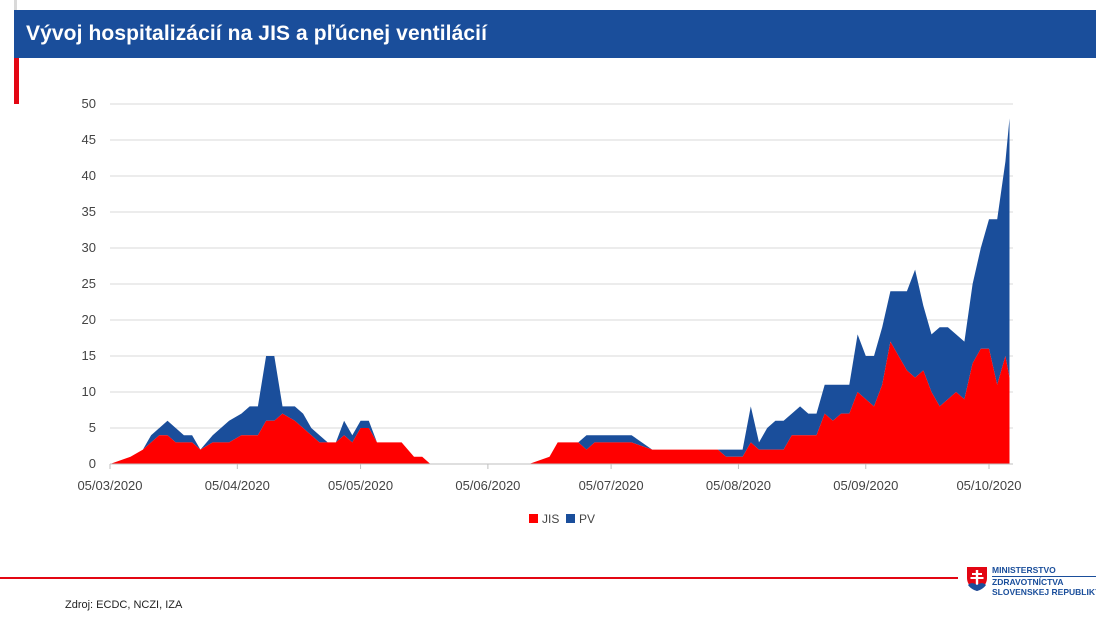 The height and width of the screenshot is (622, 1096). Describe the element at coordinates (89, 283) in the screenshot. I see `y-tick-label: 25` at that location.